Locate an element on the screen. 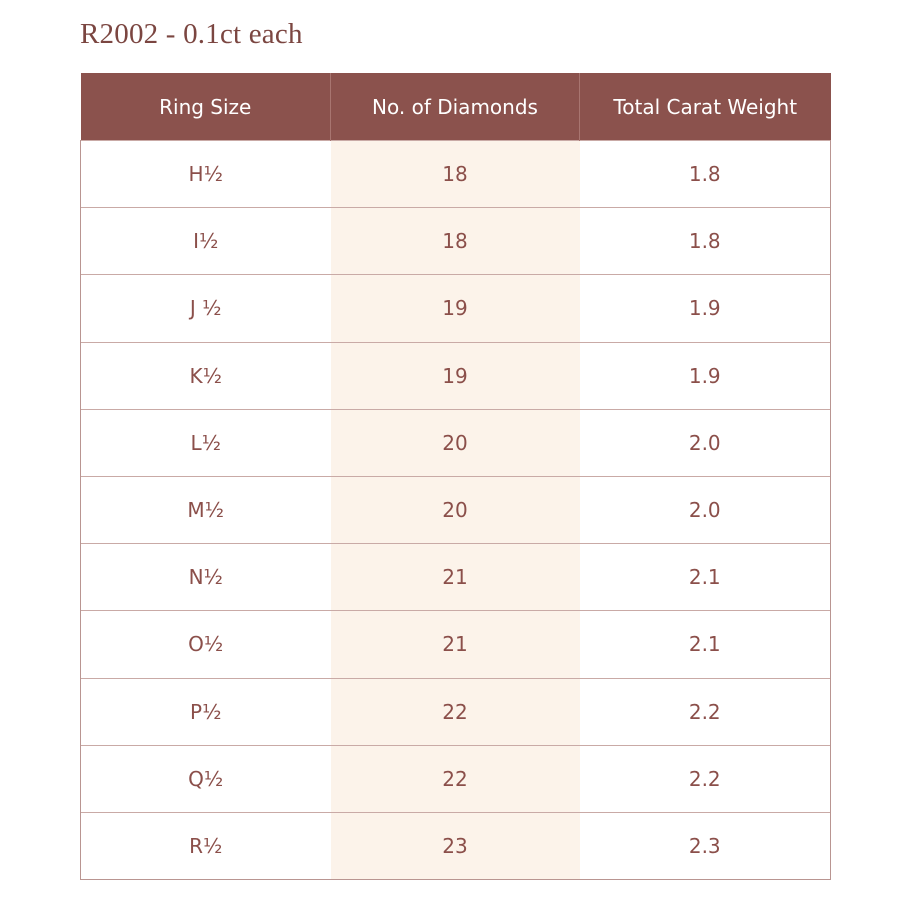  table-row: J ½ 19 1.9 is located at coordinates (455, 308).